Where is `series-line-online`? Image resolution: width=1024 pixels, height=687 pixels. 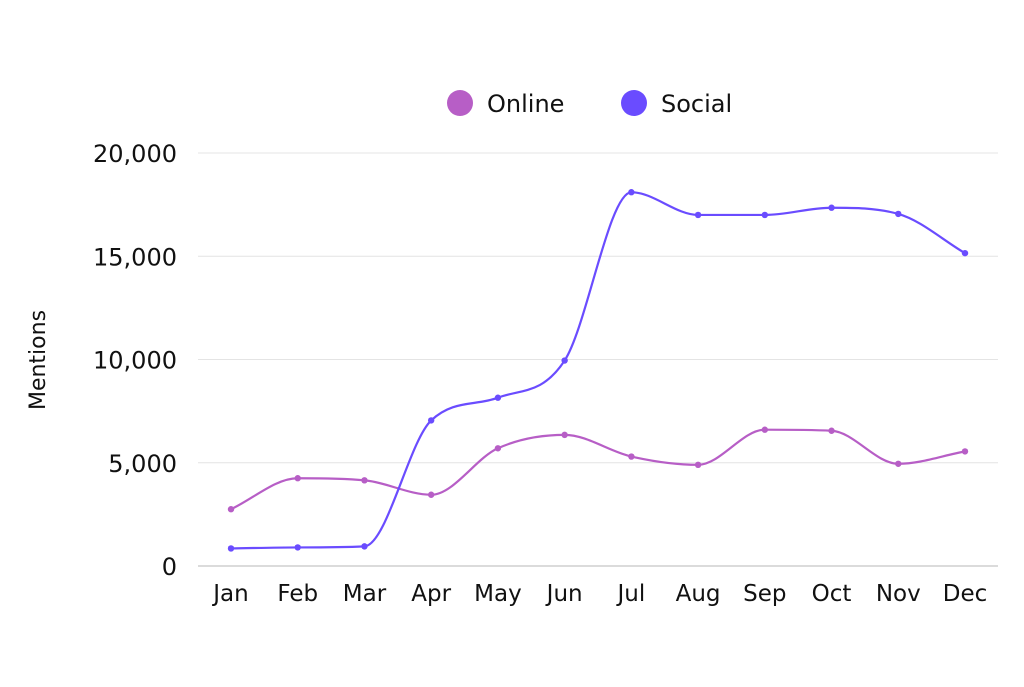
series-line-online is located at coordinates (598, 469).